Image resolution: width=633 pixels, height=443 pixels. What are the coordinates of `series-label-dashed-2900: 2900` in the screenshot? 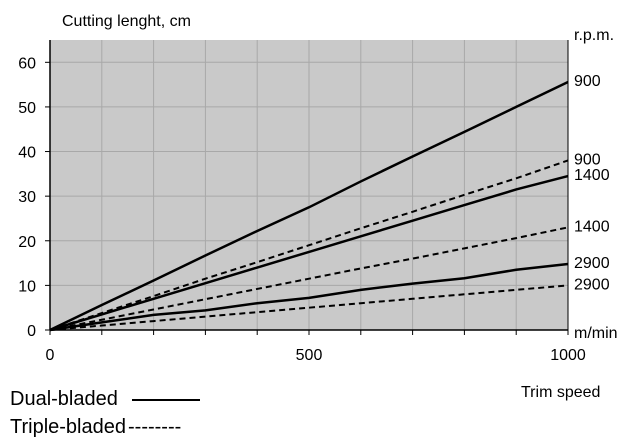 It's located at (592, 284).